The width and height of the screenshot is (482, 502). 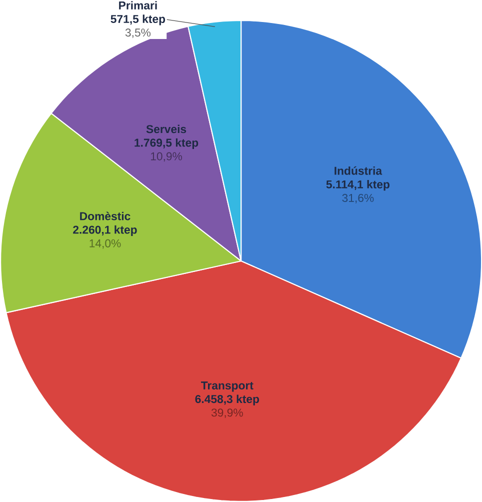 I want to click on slice-label: Indústria, so click(x=358, y=170).